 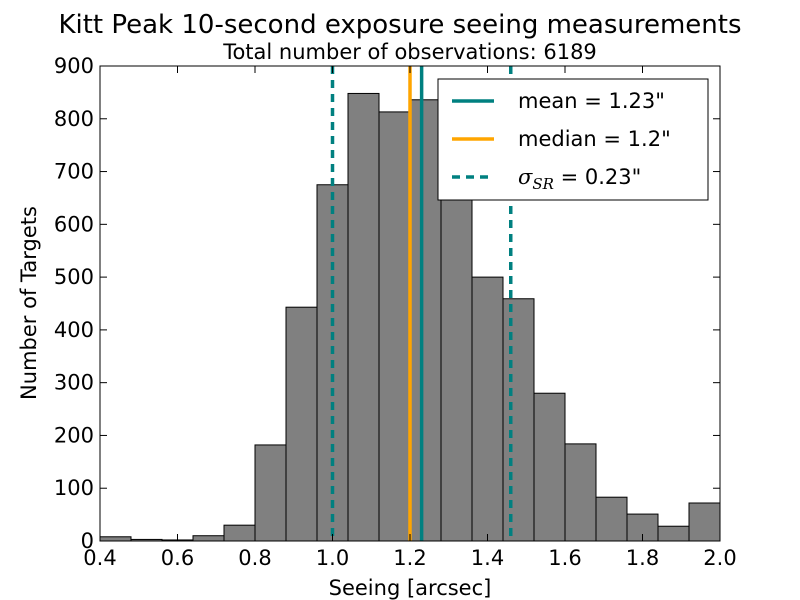 I want to click on y-tick-label: 700, so click(x=74, y=172).